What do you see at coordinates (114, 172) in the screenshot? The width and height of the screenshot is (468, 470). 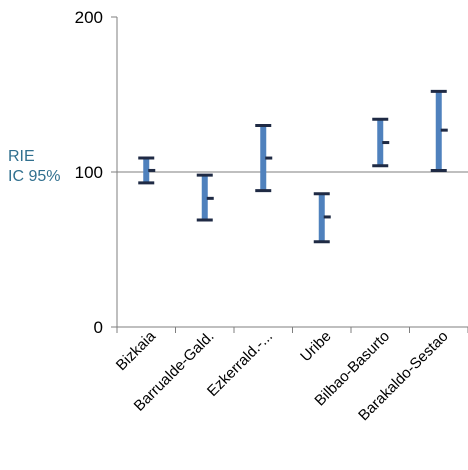 I see `y-tick-marks` at bounding box center [114, 172].